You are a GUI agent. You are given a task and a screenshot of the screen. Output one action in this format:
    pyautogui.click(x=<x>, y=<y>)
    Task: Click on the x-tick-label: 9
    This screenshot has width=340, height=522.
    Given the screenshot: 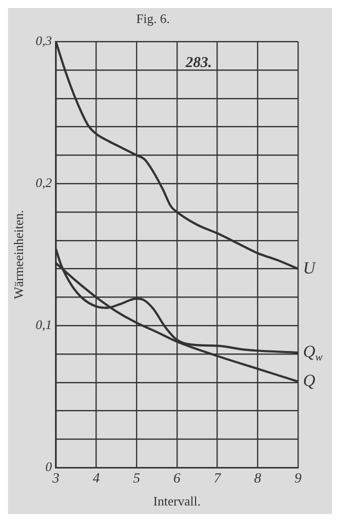 What is the action you would take?
    pyautogui.click(x=298, y=479)
    